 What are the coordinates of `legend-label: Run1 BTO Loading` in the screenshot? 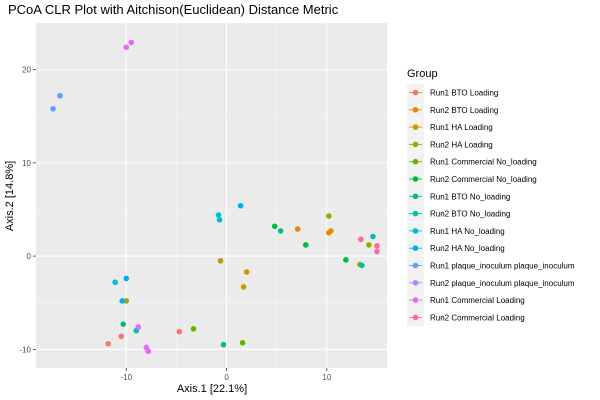 It's located at (464, 93).